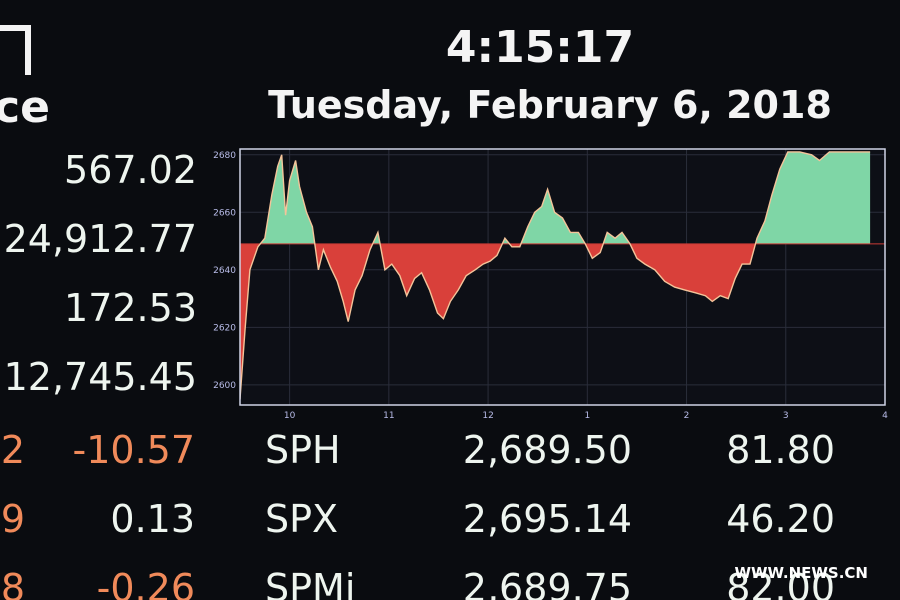 Image resolution: width=900 pixels, height=600 pixels. What do you see at coordinates (303, 450) in the screenshot?
I see `symbol: SPH` at bounding box center [303, 450].